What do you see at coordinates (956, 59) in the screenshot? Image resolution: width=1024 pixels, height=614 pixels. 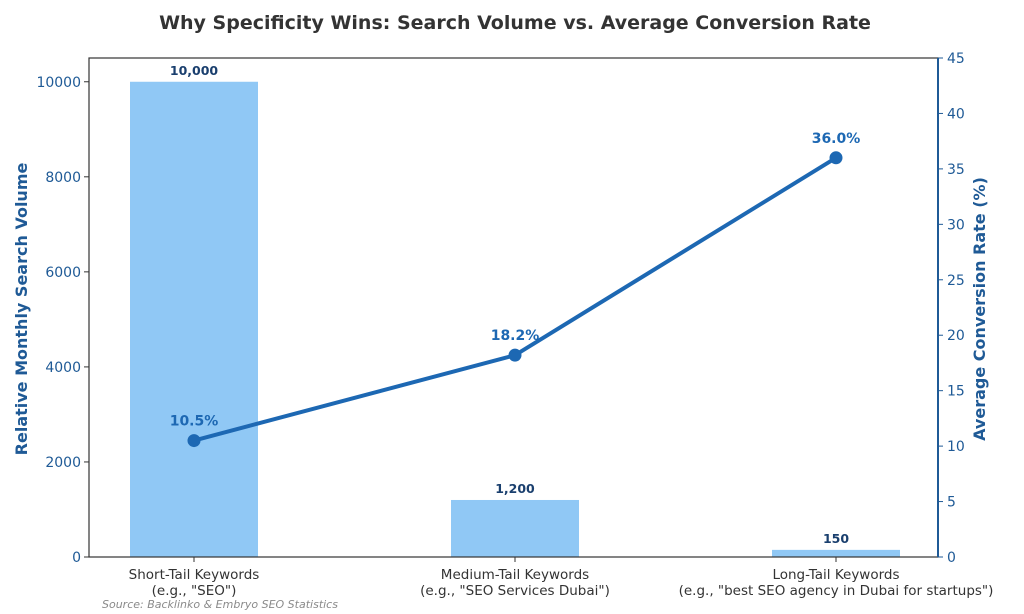 I see `y-tick-label-right: 45` at bounding box center [956, 59].